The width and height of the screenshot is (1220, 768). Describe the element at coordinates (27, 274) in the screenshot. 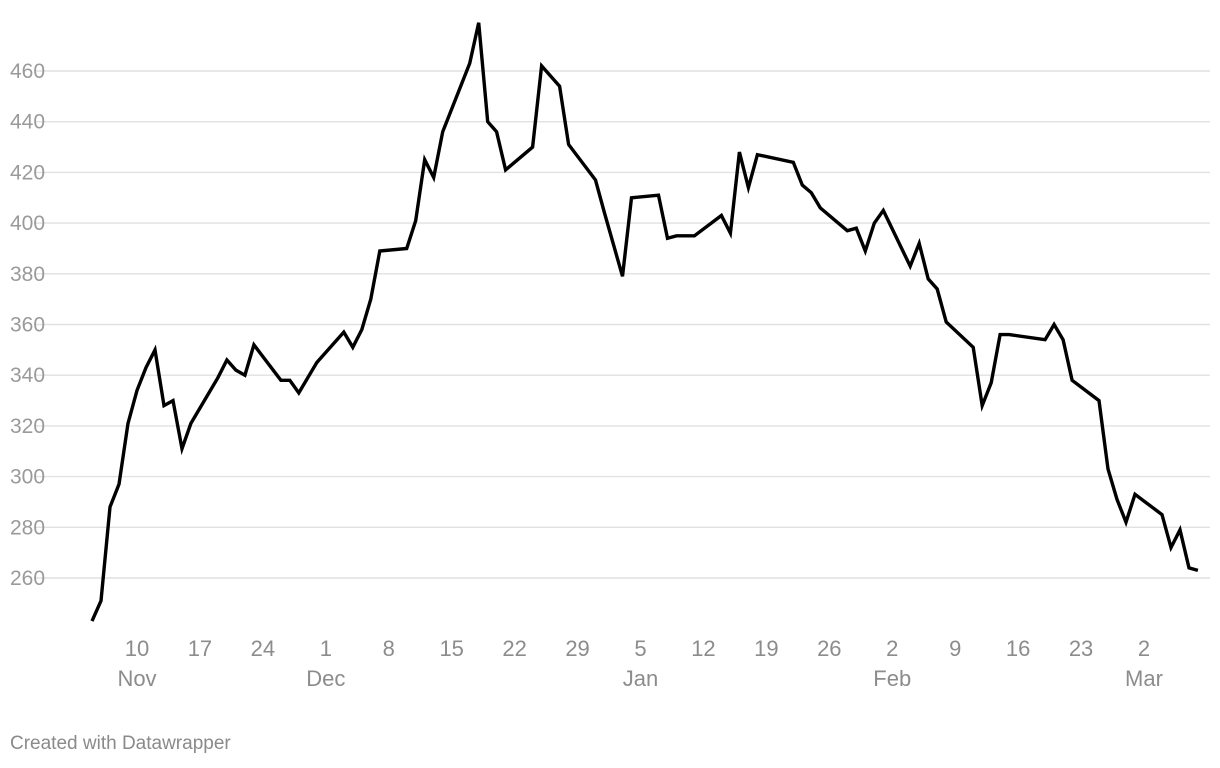

I see `y-tick-label: 380` at that location.